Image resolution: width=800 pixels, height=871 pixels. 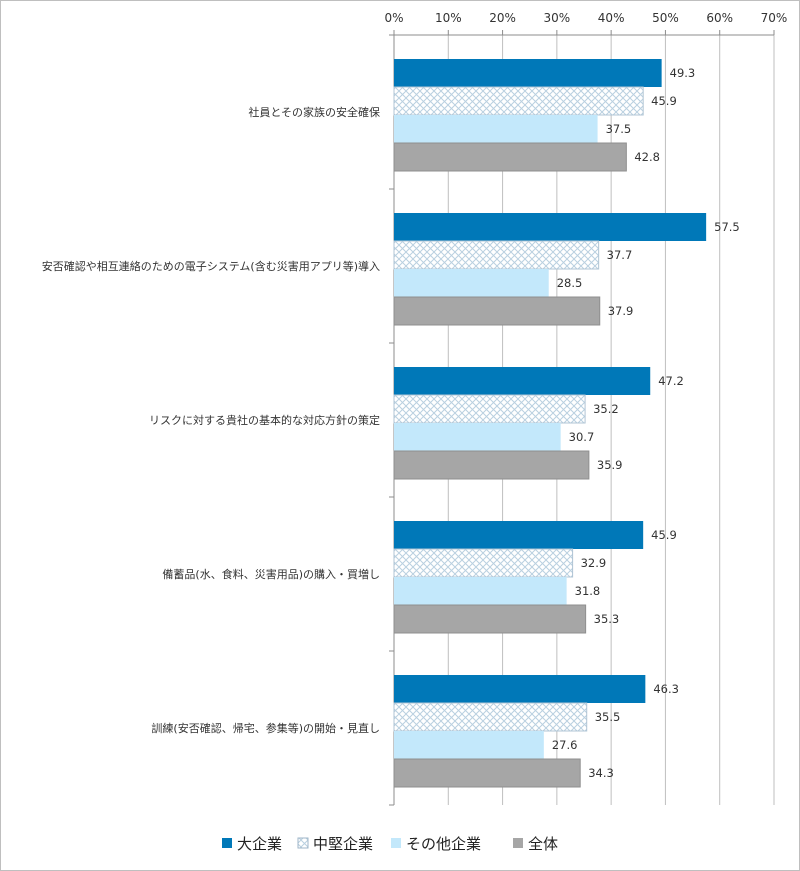 What do you see at coordinates (582, 437) in the screenshot?
I see `data-label: 30.7` at bounding box center [582, 437].